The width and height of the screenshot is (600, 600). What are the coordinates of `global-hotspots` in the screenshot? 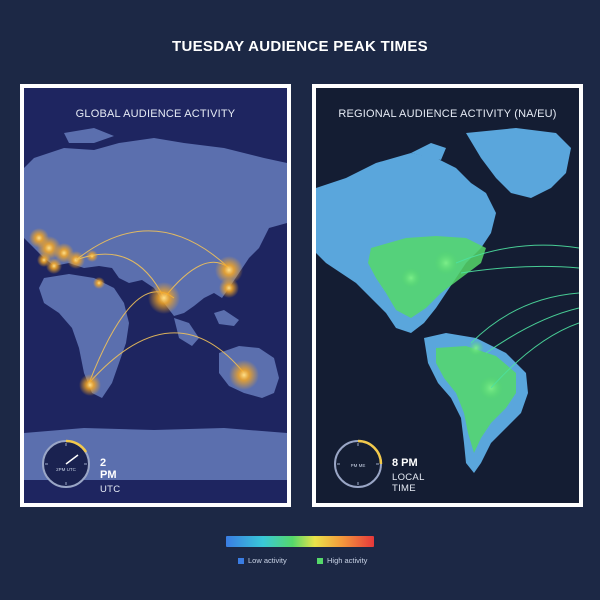 It's located at (169, 326).